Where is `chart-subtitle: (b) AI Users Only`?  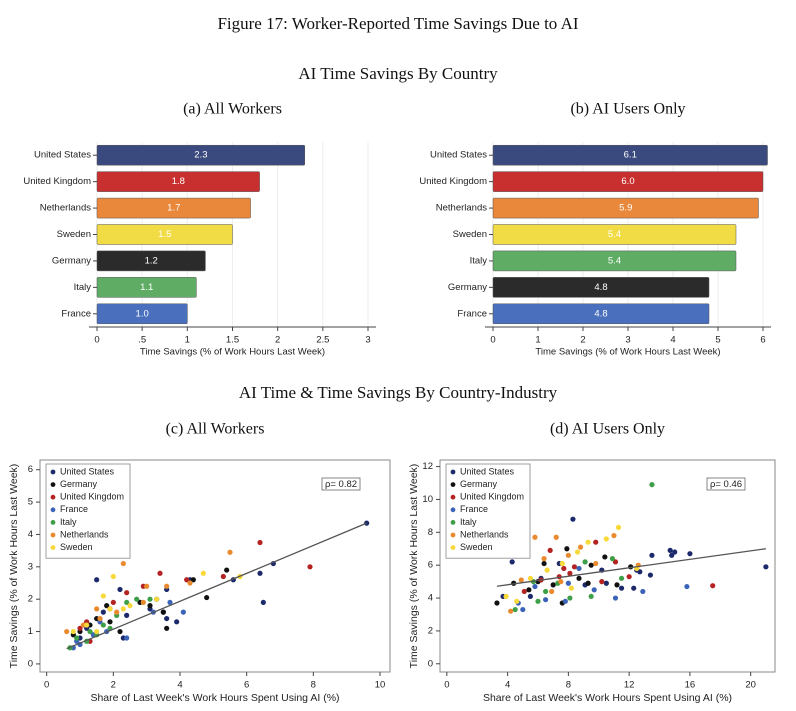
chart-subtitle: (b) AI Users Only is located at coordinates (627, 109).